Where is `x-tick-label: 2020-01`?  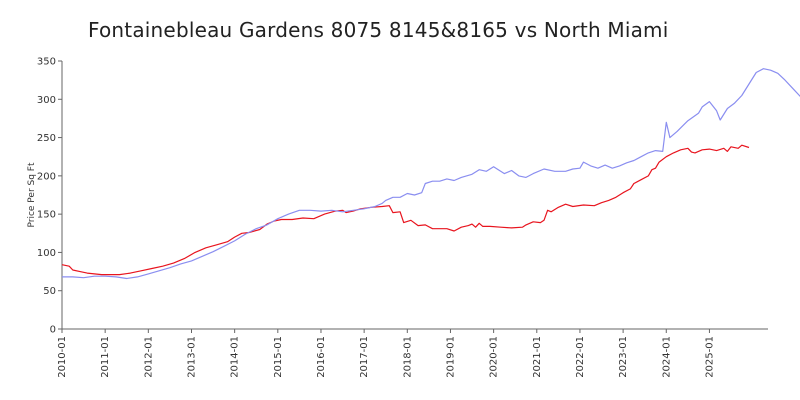 x-tick-label: 2020-01 is located at coordinates (494, 357).